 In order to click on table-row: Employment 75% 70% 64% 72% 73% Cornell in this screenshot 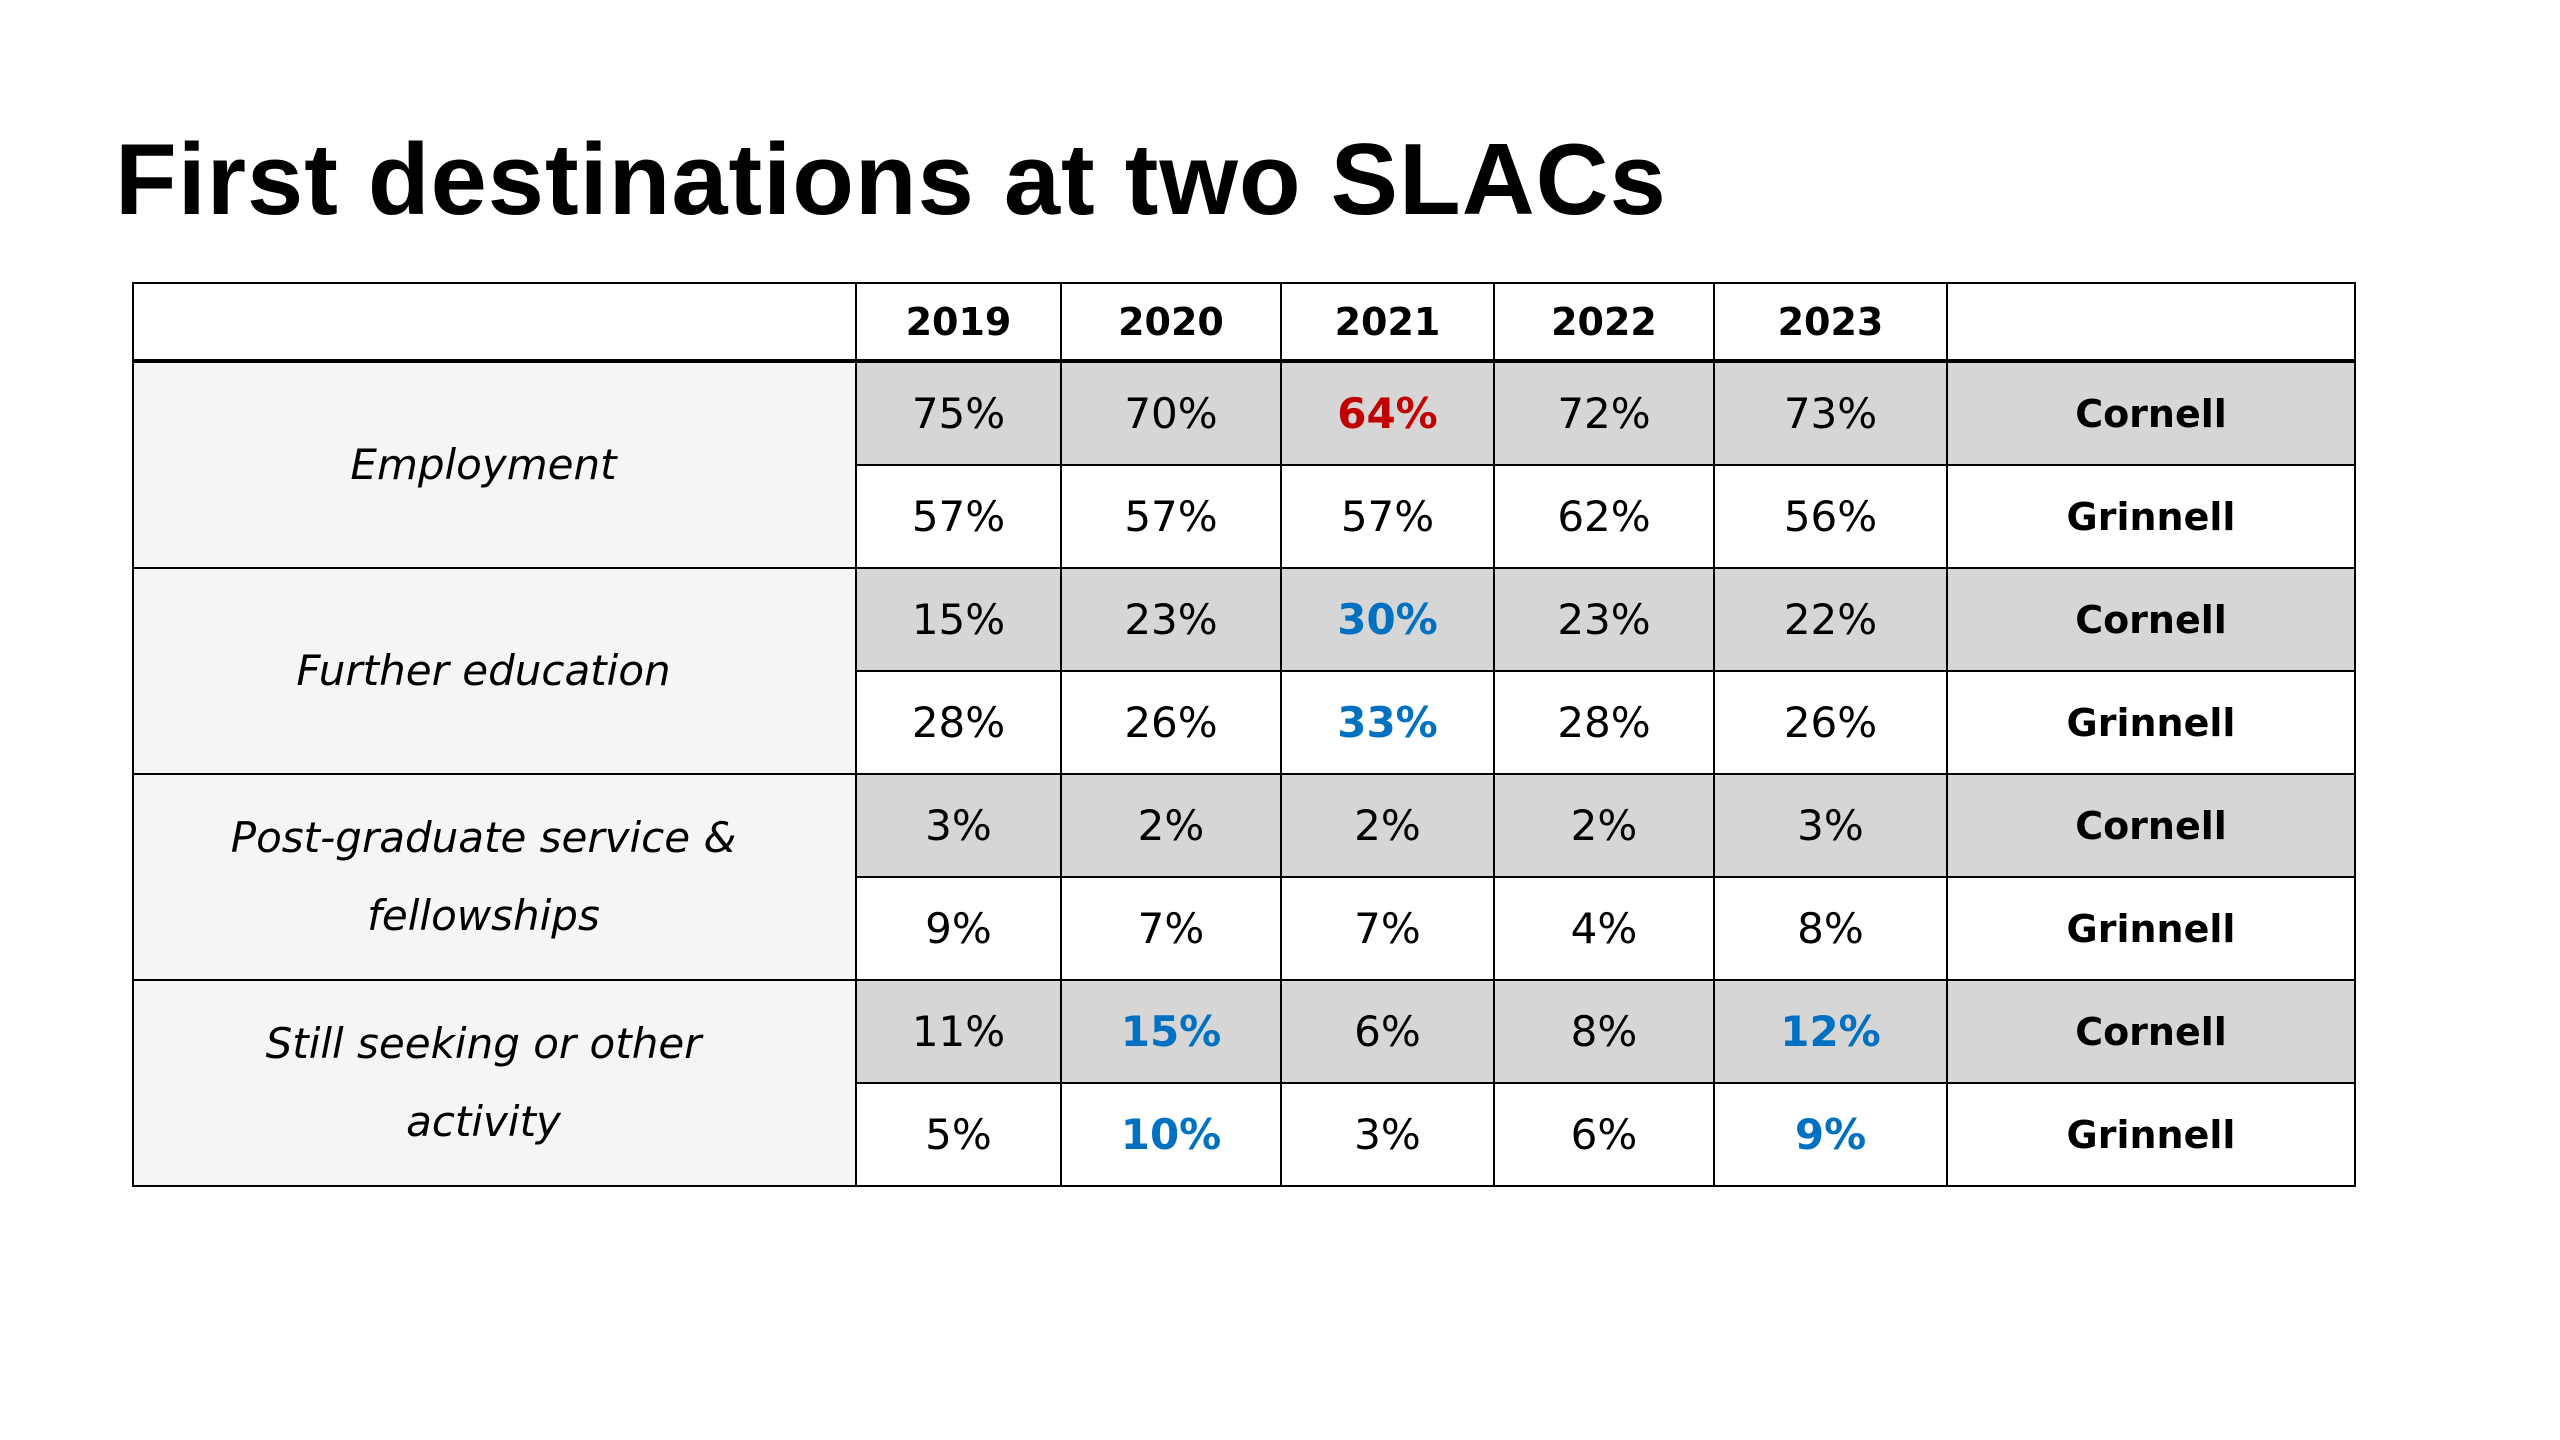, I will do `click(1244, 464)`.